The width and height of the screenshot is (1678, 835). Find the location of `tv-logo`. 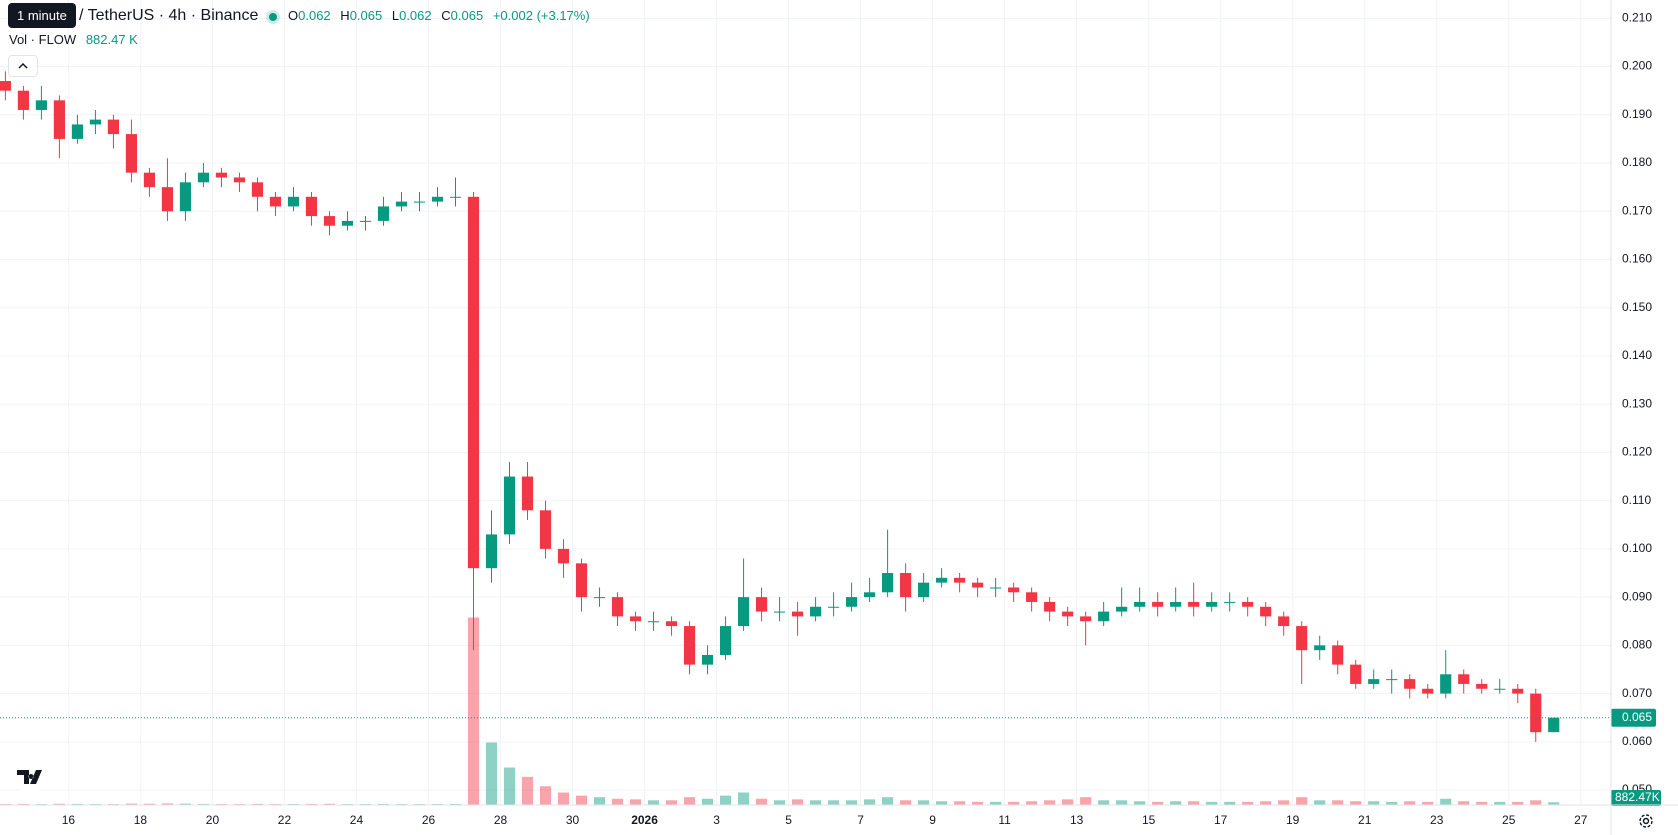

tv-logo is located at coordinates (30, 776).